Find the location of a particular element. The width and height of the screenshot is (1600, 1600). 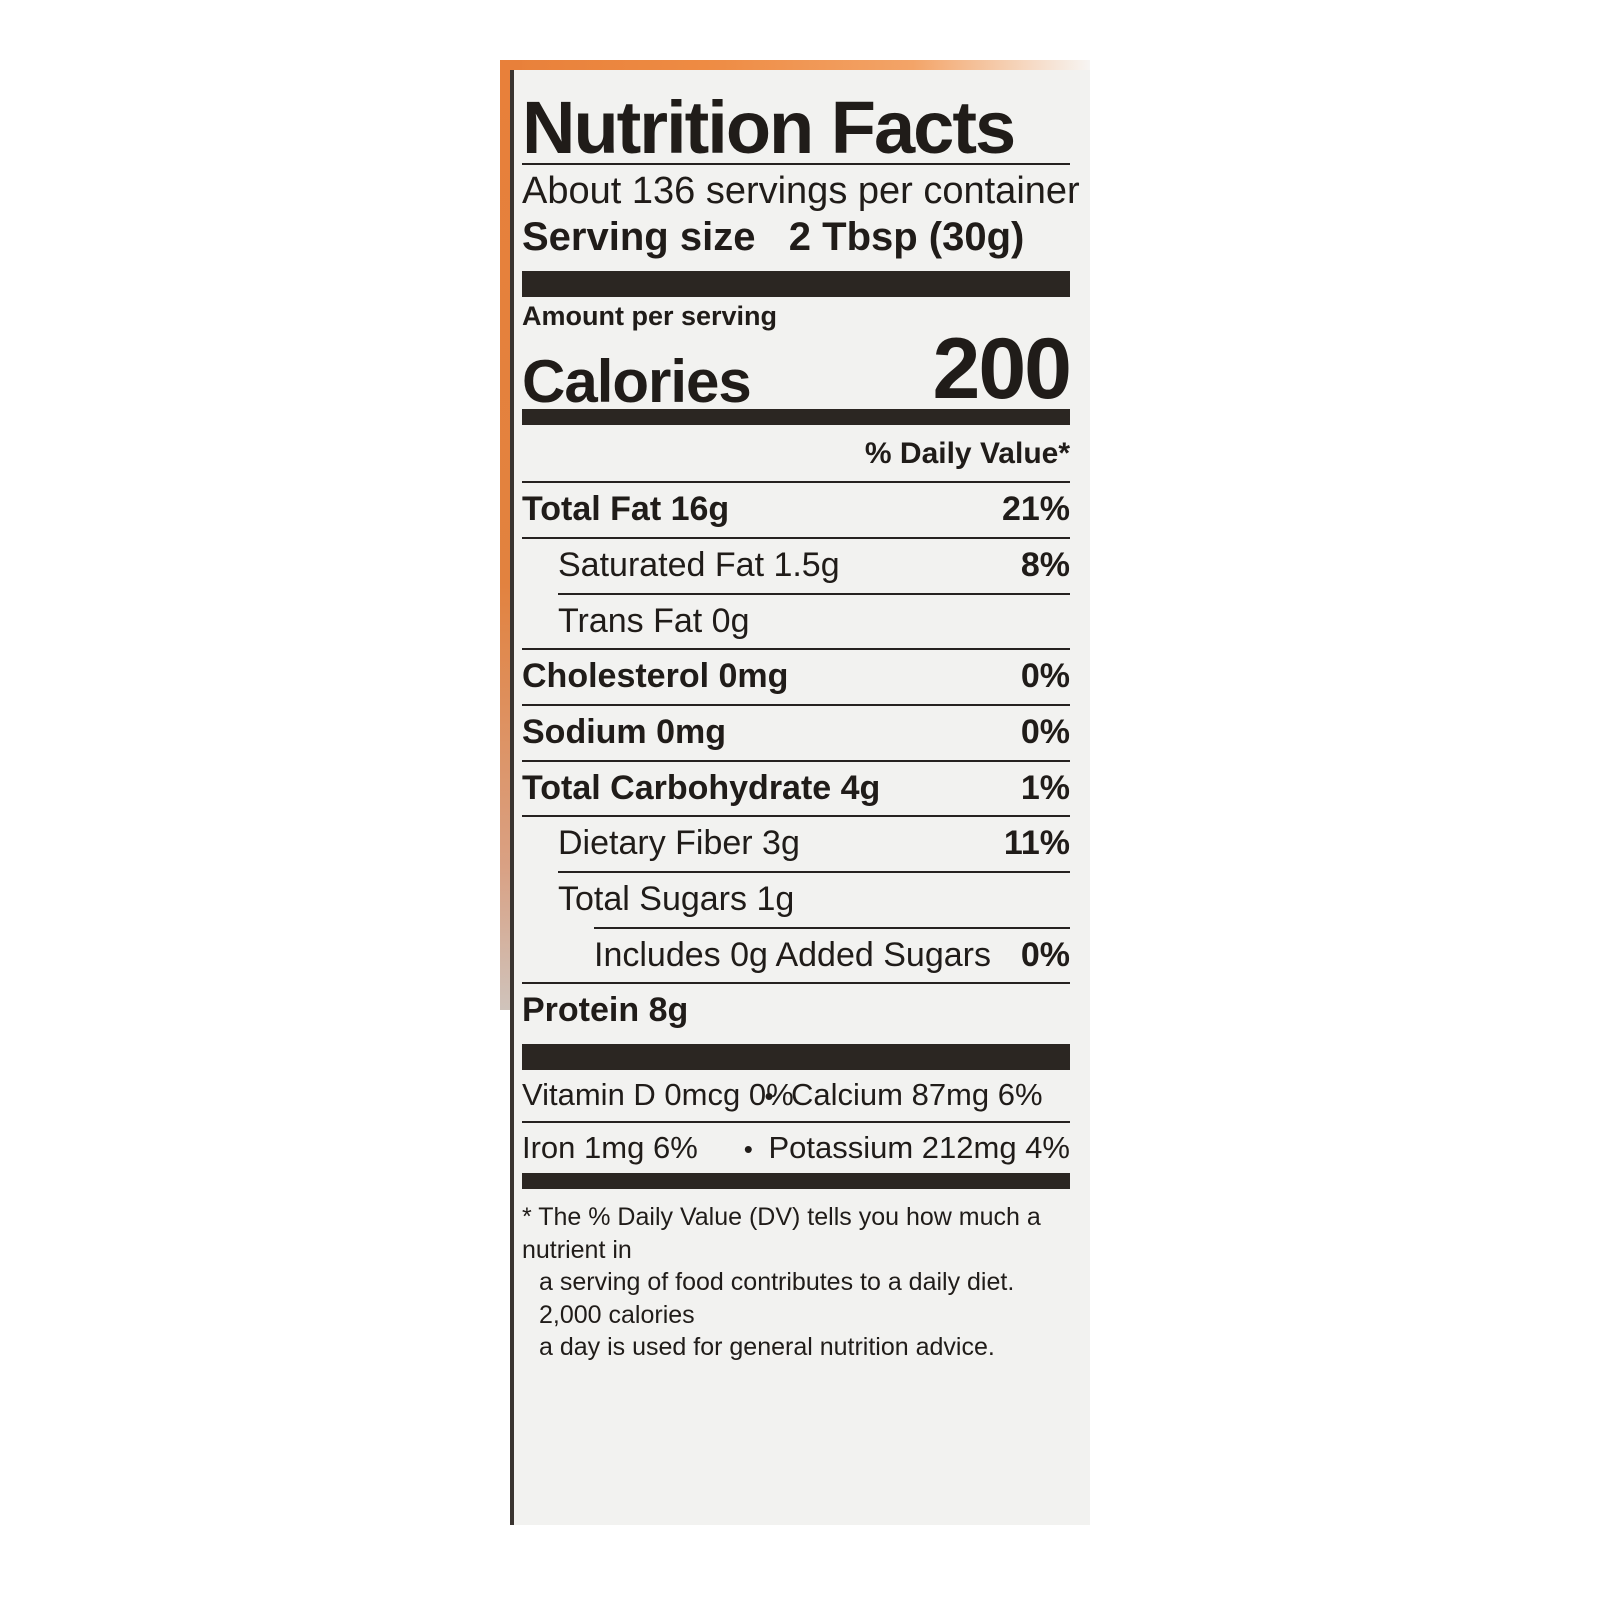

thick-divider-top is located at coordinates (796, 284).